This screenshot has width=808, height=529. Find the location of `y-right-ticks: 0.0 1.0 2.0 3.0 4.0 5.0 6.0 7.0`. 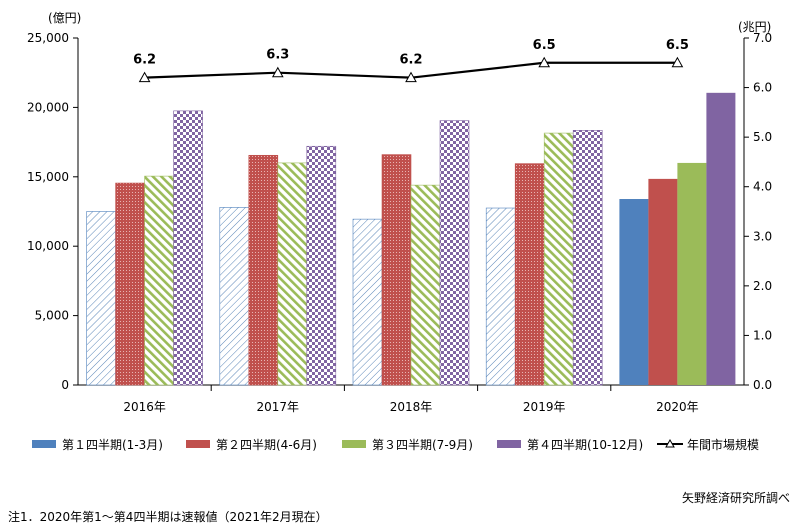

y-right-ticks: 0.0 1.0 2.0 3.0 4.0 5.0 6.0 7.0 is located at coordinates (758, 211).